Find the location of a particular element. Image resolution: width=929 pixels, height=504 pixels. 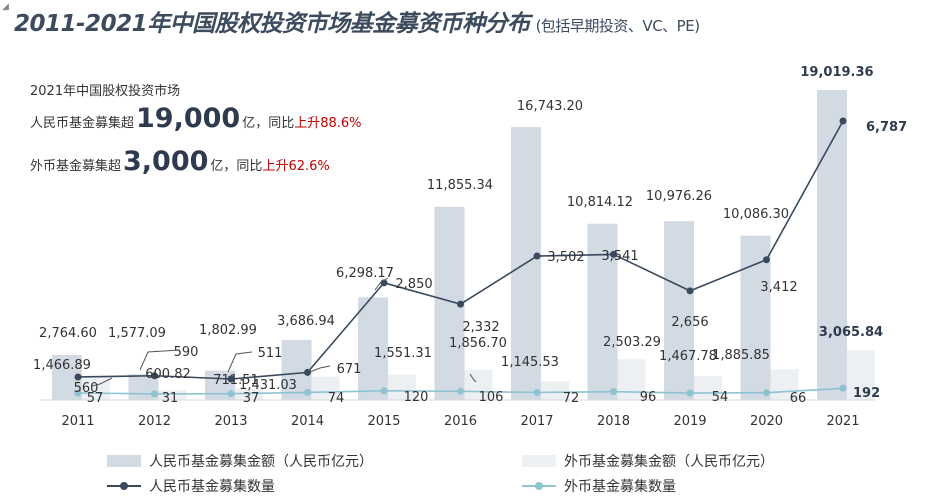

annotation-rmb-change: 上升88.6% is located at coordinates (328, 123).